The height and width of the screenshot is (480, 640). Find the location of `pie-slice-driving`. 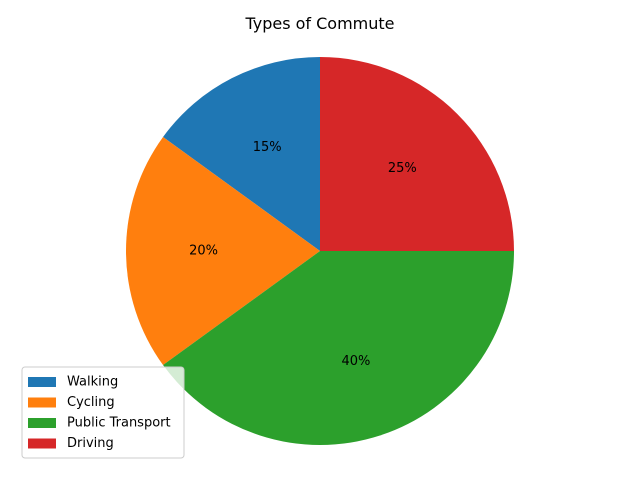

pie-slice-driving is located at coordinates (417, 154).